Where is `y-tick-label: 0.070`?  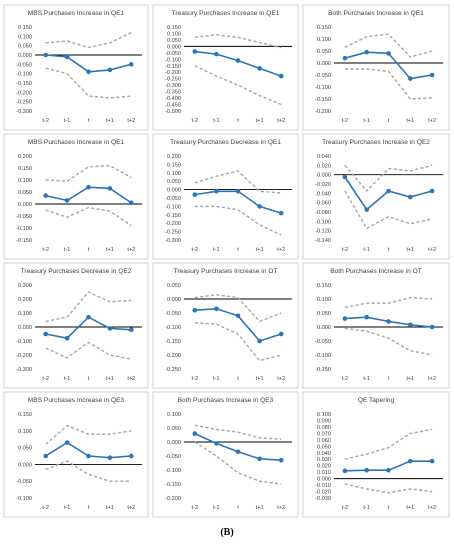 y-tick-label: 0.070 is located at coordinates (324, 434).